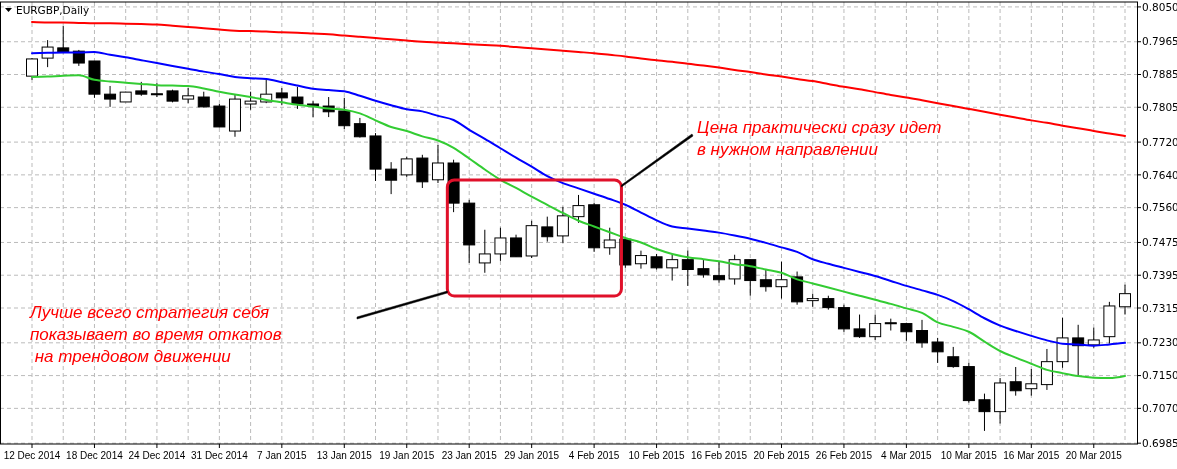 Image resolution: width=1177 pixels, height=469 pixels. What do you see at coordinates (532, 455) in the screenshot?
I see `x-tick-label: 29 Jan 2015` at bounding box center [532, 455].